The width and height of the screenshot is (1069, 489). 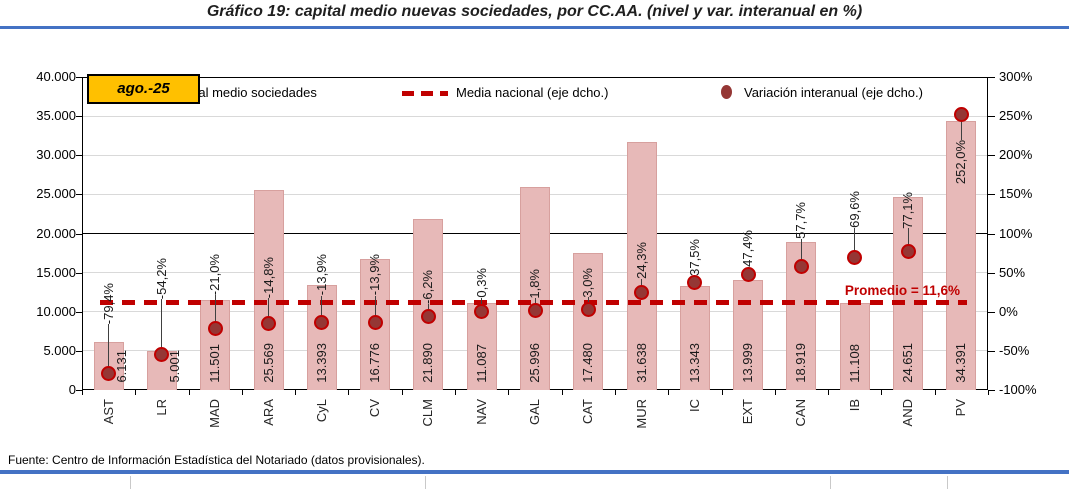 What do you see at coordinates (908, 413) in the screenshot?
I see `x-axis-label: AND` at bounding box center [908, 413].